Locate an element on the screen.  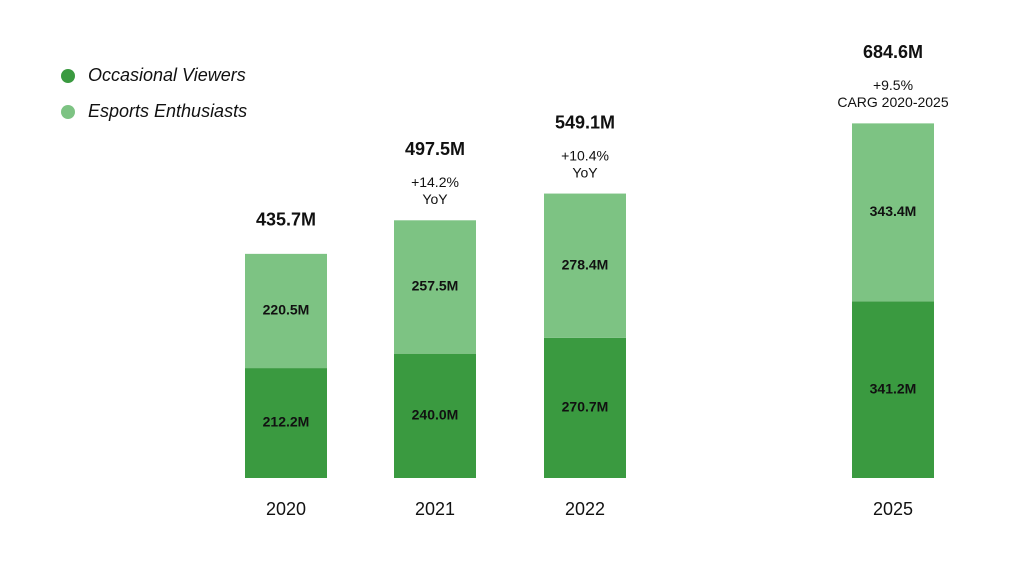
value-label: 220.5M is located at coordinates (286, 310).